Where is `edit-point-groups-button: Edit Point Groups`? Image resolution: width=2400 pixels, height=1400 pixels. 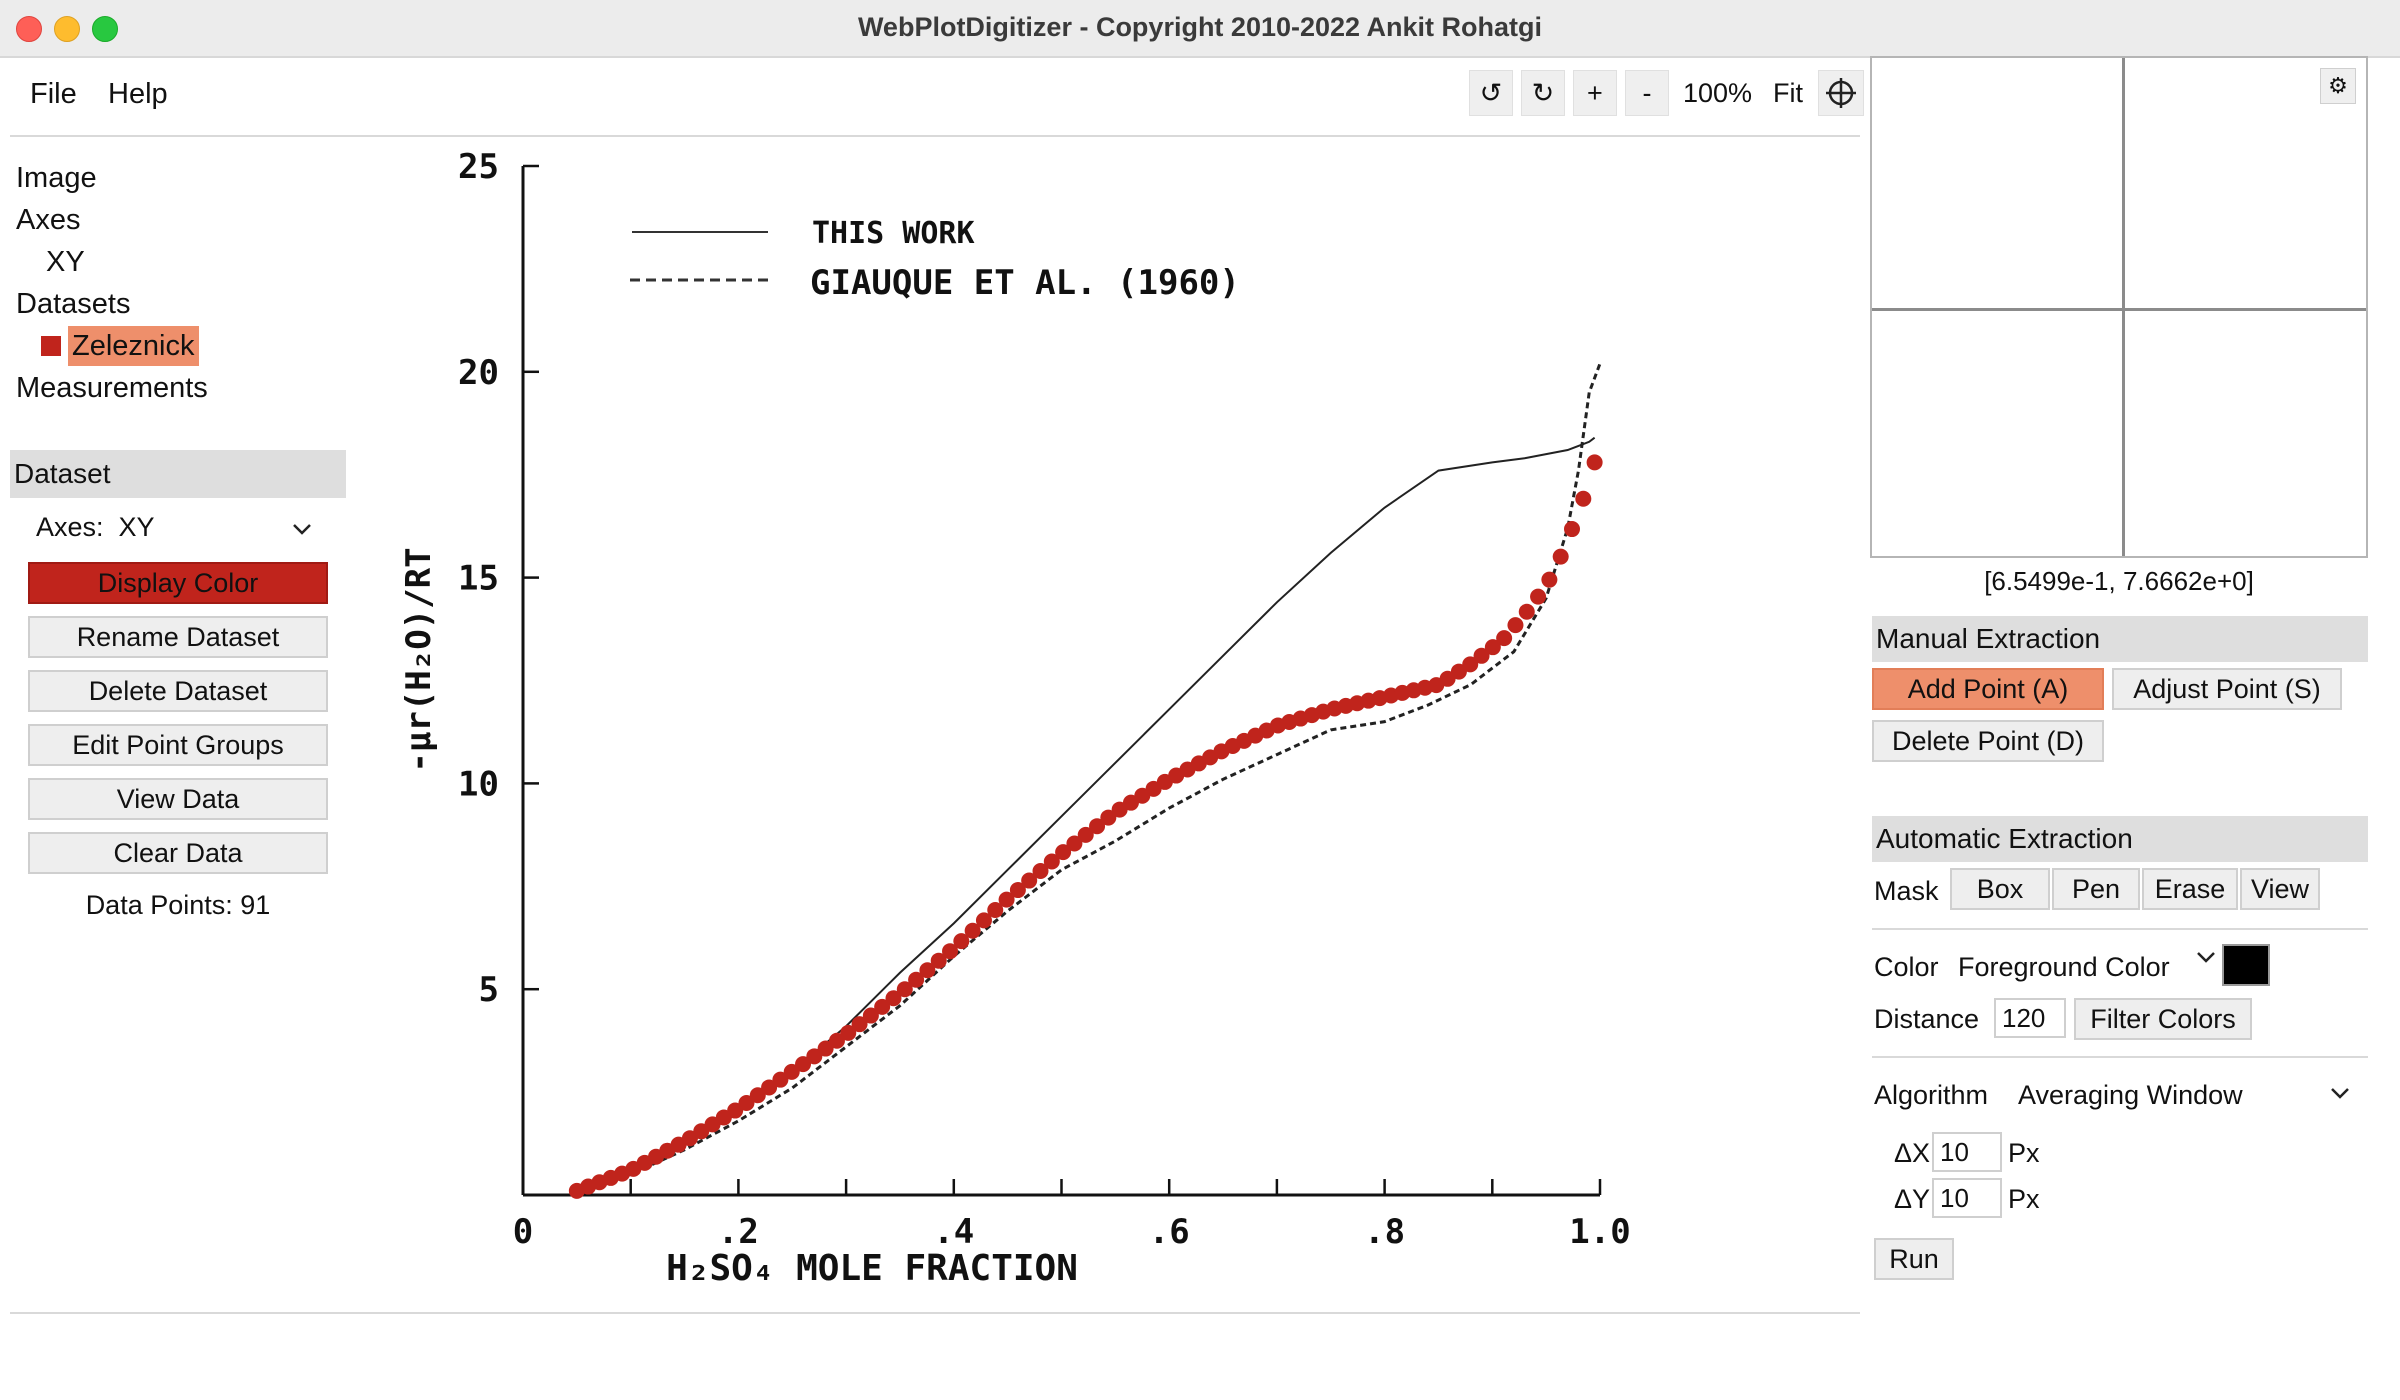 edit-point-groups-button: Edit Point Groups is located at coordinates (178, 745).